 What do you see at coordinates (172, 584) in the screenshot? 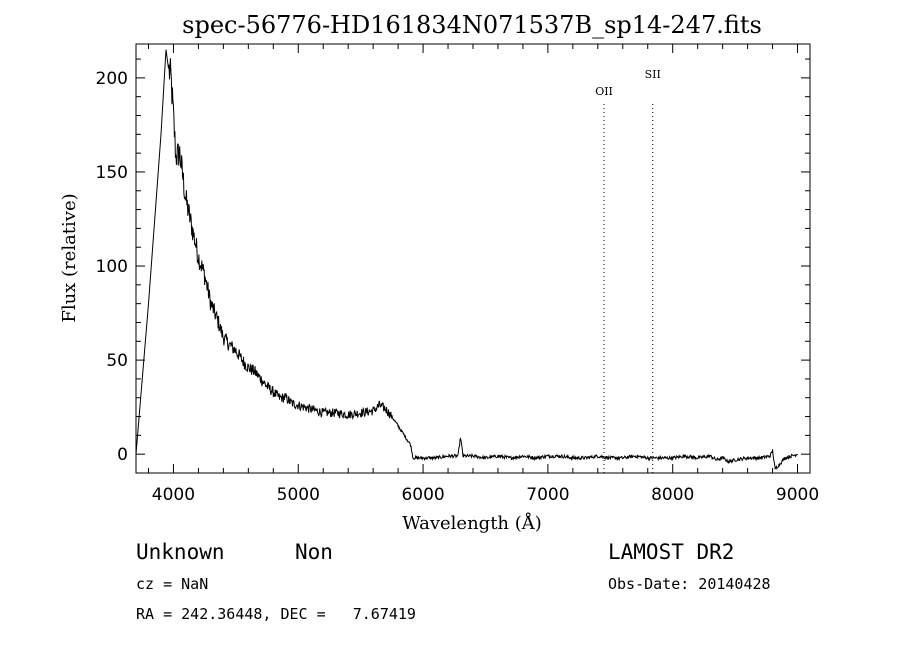
I see `redshift-cz: cz = NaN` at bounding box center [172, 584].